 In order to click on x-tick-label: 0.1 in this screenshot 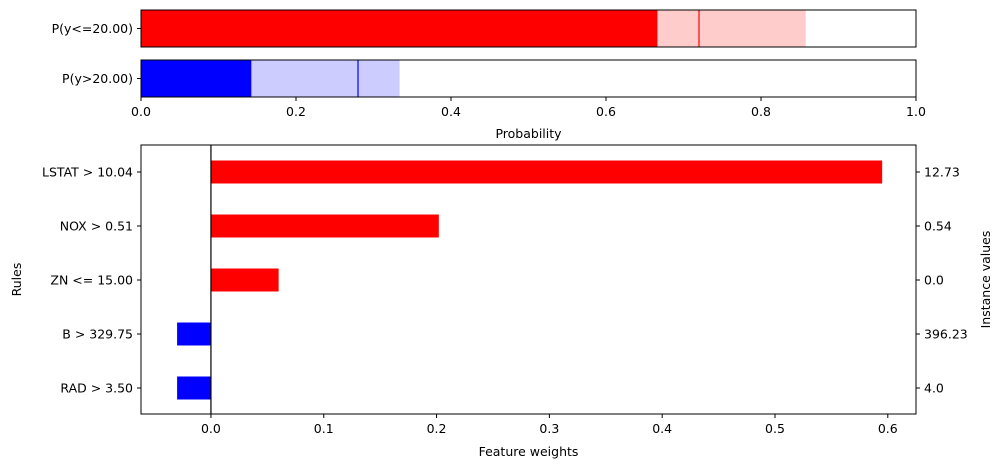, I will do `click(324, 428)`.